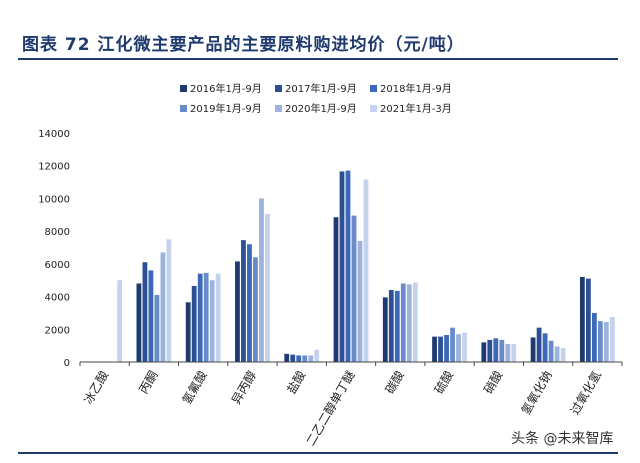  I want to click on x-tick-label: 盐酸, so click(295, 382).